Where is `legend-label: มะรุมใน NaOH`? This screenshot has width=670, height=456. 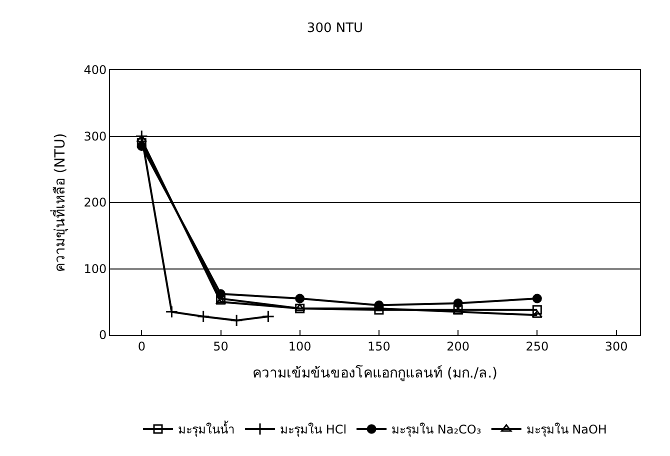
legend-label: มะรุมใน NaOH is located at coordinates (566, 430).